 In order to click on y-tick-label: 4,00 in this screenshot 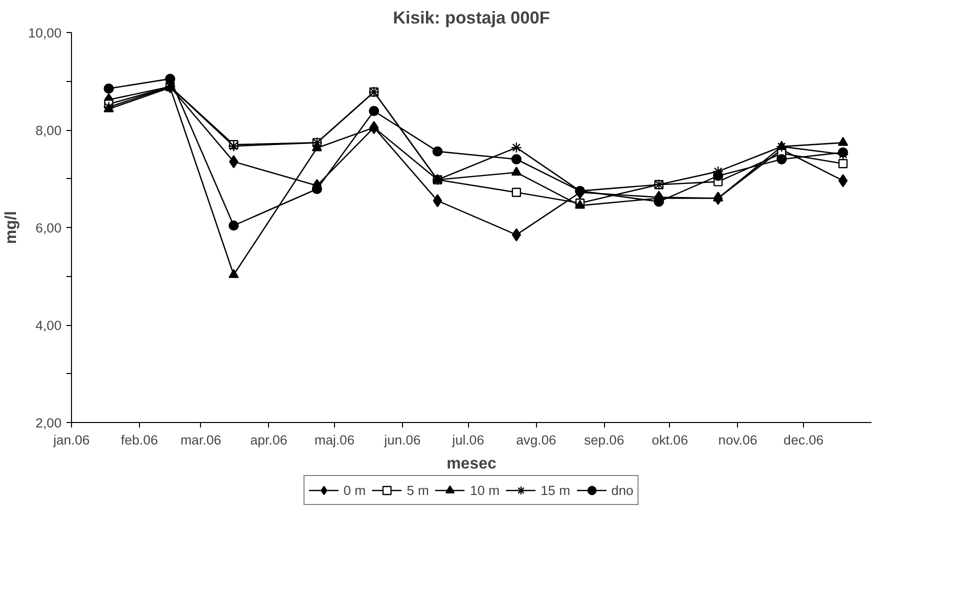, I will do `click(49, 325)`.